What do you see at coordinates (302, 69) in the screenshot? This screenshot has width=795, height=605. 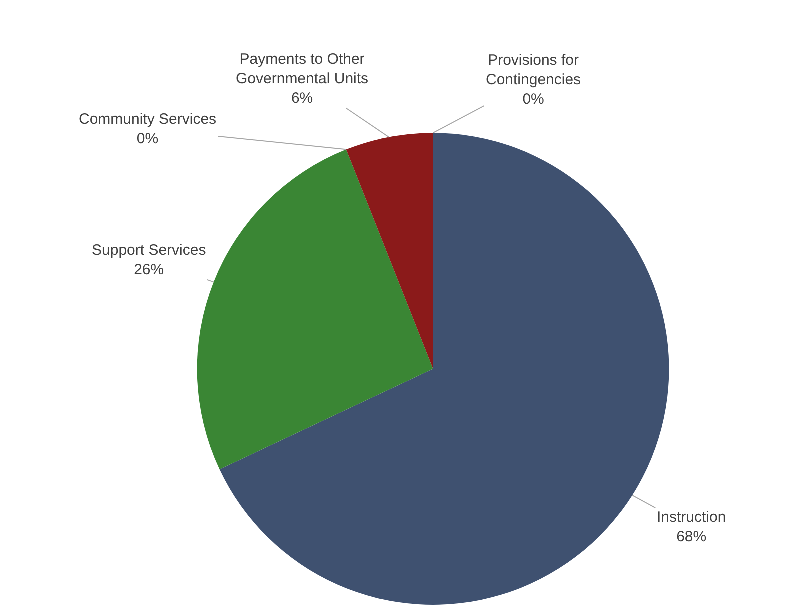 I see `slice-label: Payments to Other Governmental Units` at bounding box center [302, 69].